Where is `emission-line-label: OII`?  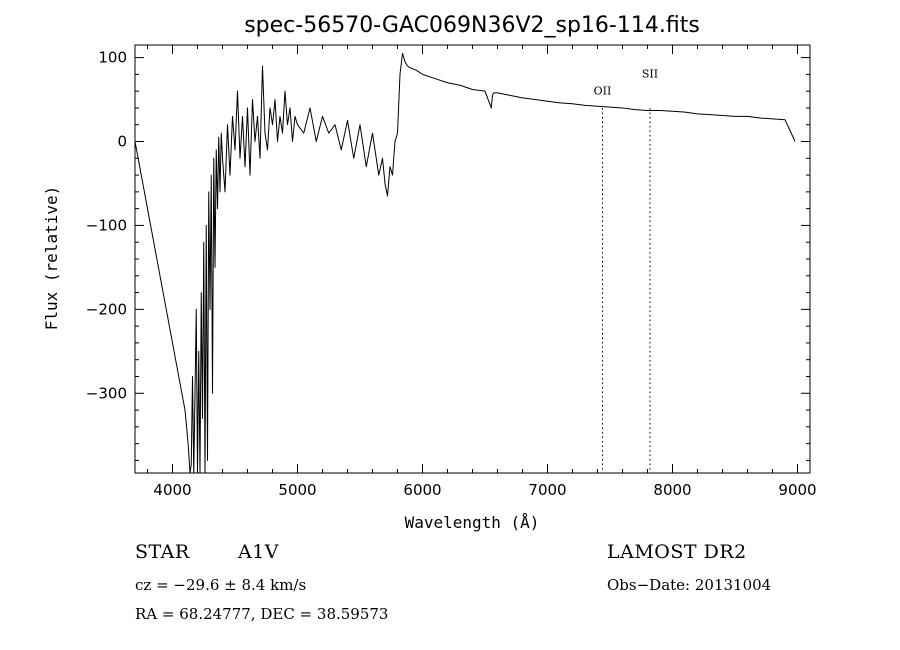
emission-line-label: OII is located at coordinates (603, 91).